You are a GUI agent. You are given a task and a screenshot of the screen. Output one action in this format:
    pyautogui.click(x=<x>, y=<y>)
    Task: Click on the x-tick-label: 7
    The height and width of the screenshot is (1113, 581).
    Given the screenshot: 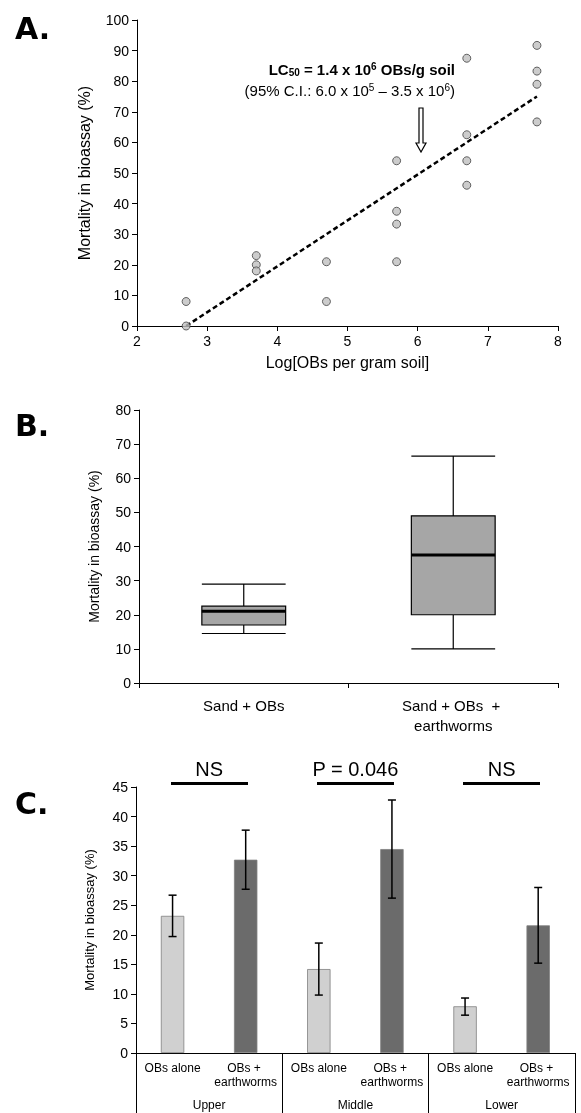 What is the action you would take?
    pyautogui.click(x=487, y=341)
    